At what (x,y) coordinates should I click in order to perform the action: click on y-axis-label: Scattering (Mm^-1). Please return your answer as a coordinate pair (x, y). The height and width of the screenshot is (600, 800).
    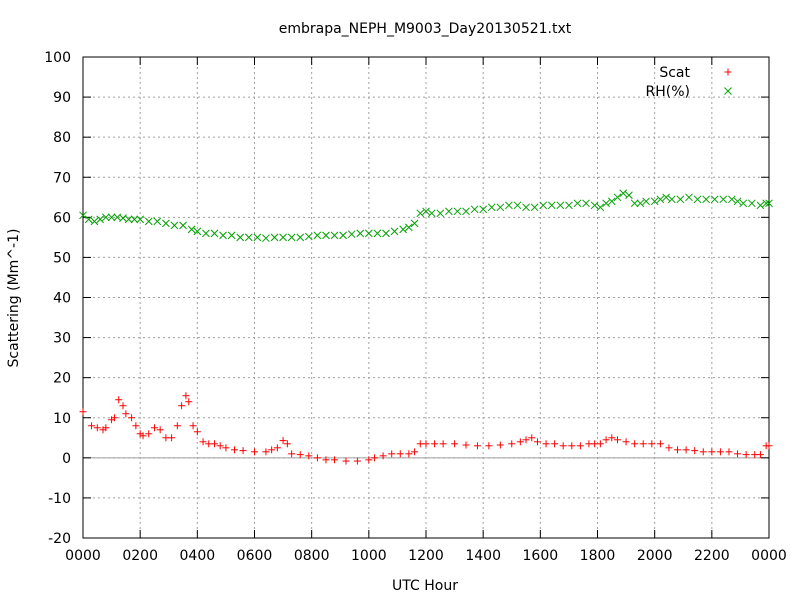
    Looking at the image, I should click on (14, 298).